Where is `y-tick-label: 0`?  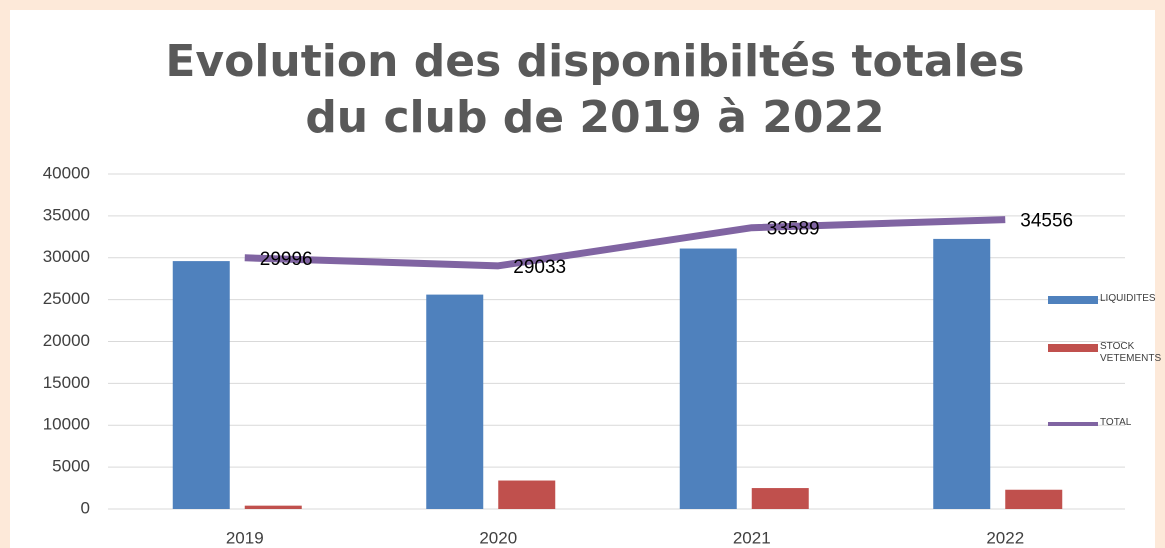 y-tick-label: 0 is located at coordinates (85, 507).